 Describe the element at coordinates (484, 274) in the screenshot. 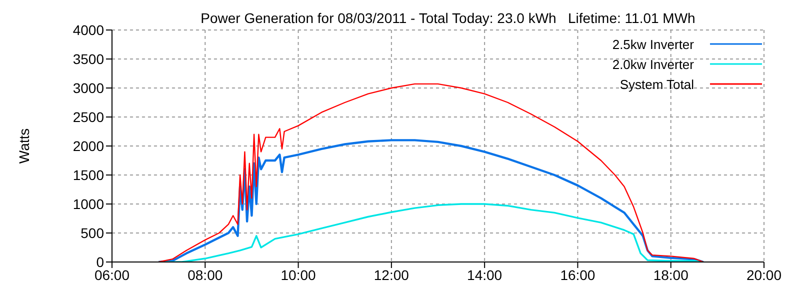

I see `x-tick-label: 14:00` at that location.